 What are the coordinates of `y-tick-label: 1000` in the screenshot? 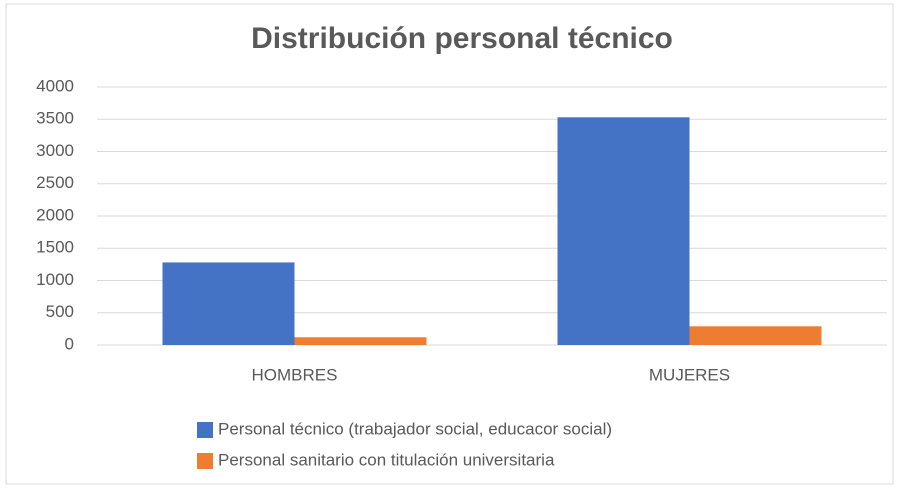 It's located at (55, 279).